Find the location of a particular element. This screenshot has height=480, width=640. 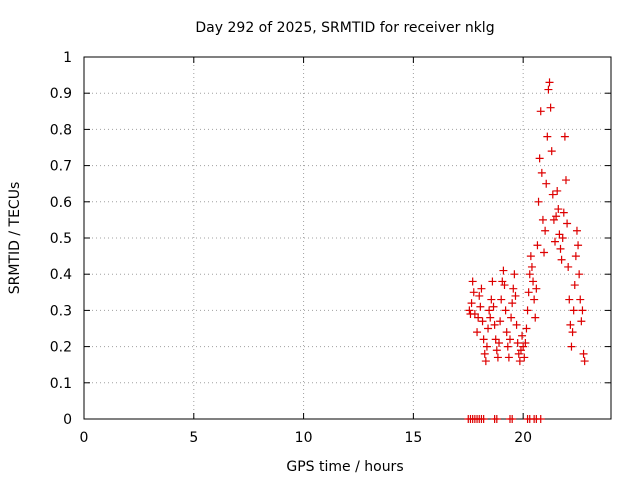

x-tick-labels: 0 5 10 15 20 is located at coordinates (306, 438).